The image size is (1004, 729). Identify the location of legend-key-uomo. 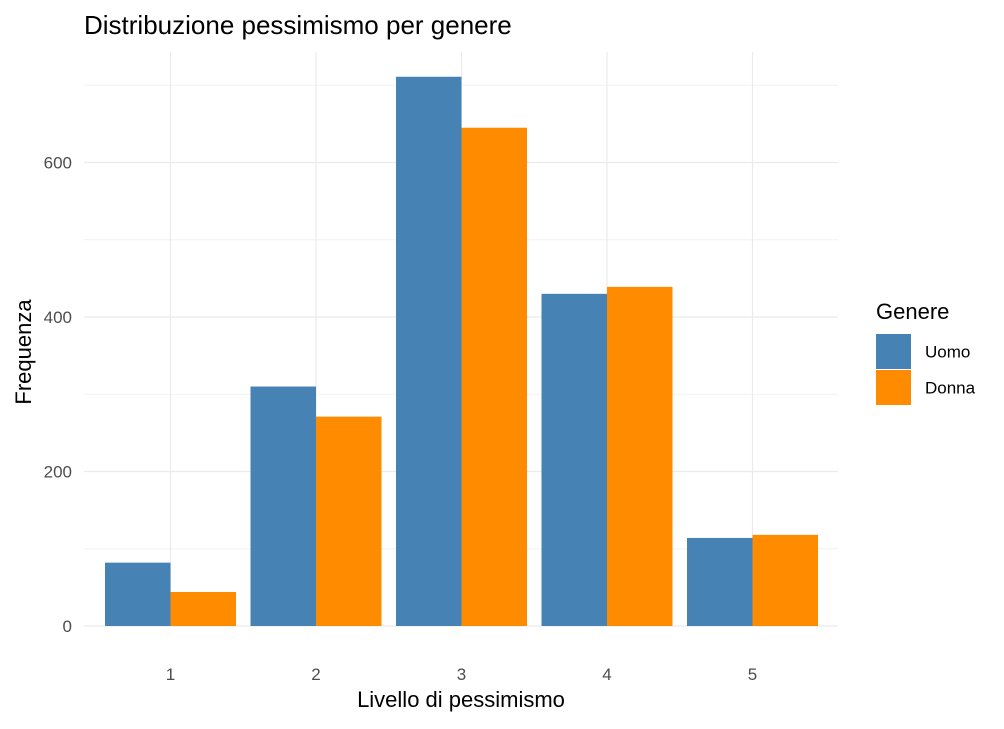
(893, 351).